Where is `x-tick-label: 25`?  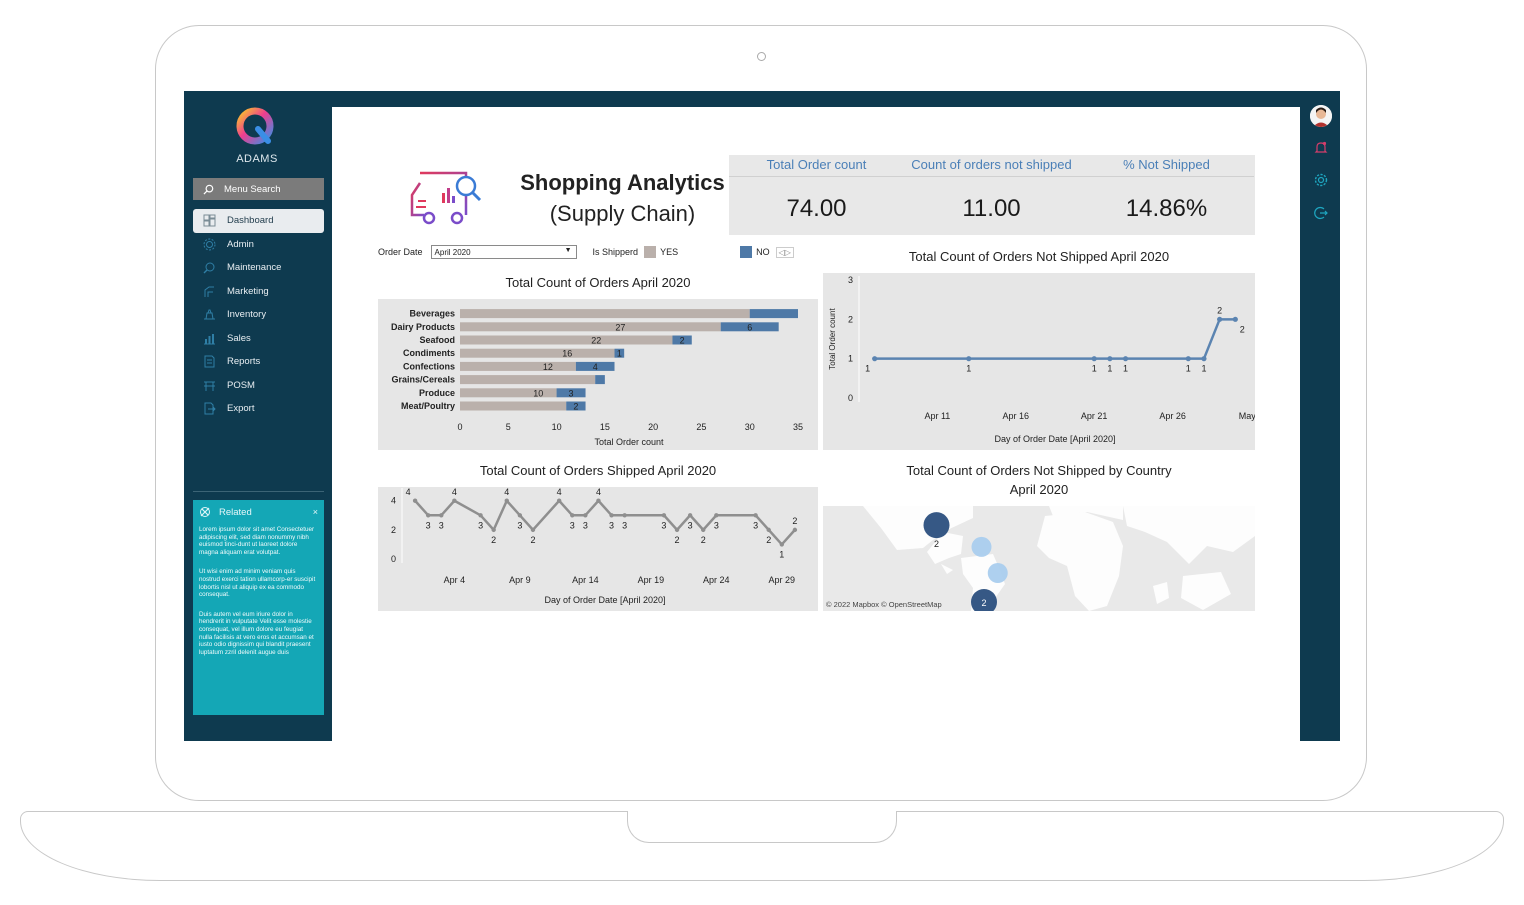
x-tick-label: 25 is located at coordinates (701, 427).